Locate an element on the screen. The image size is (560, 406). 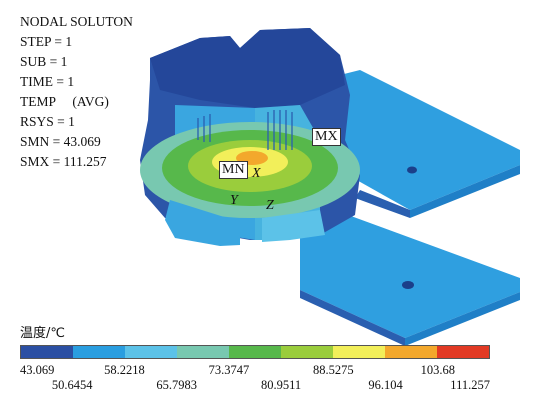
legend-value-lower: 96.104 is located at coordinates (385, 385).